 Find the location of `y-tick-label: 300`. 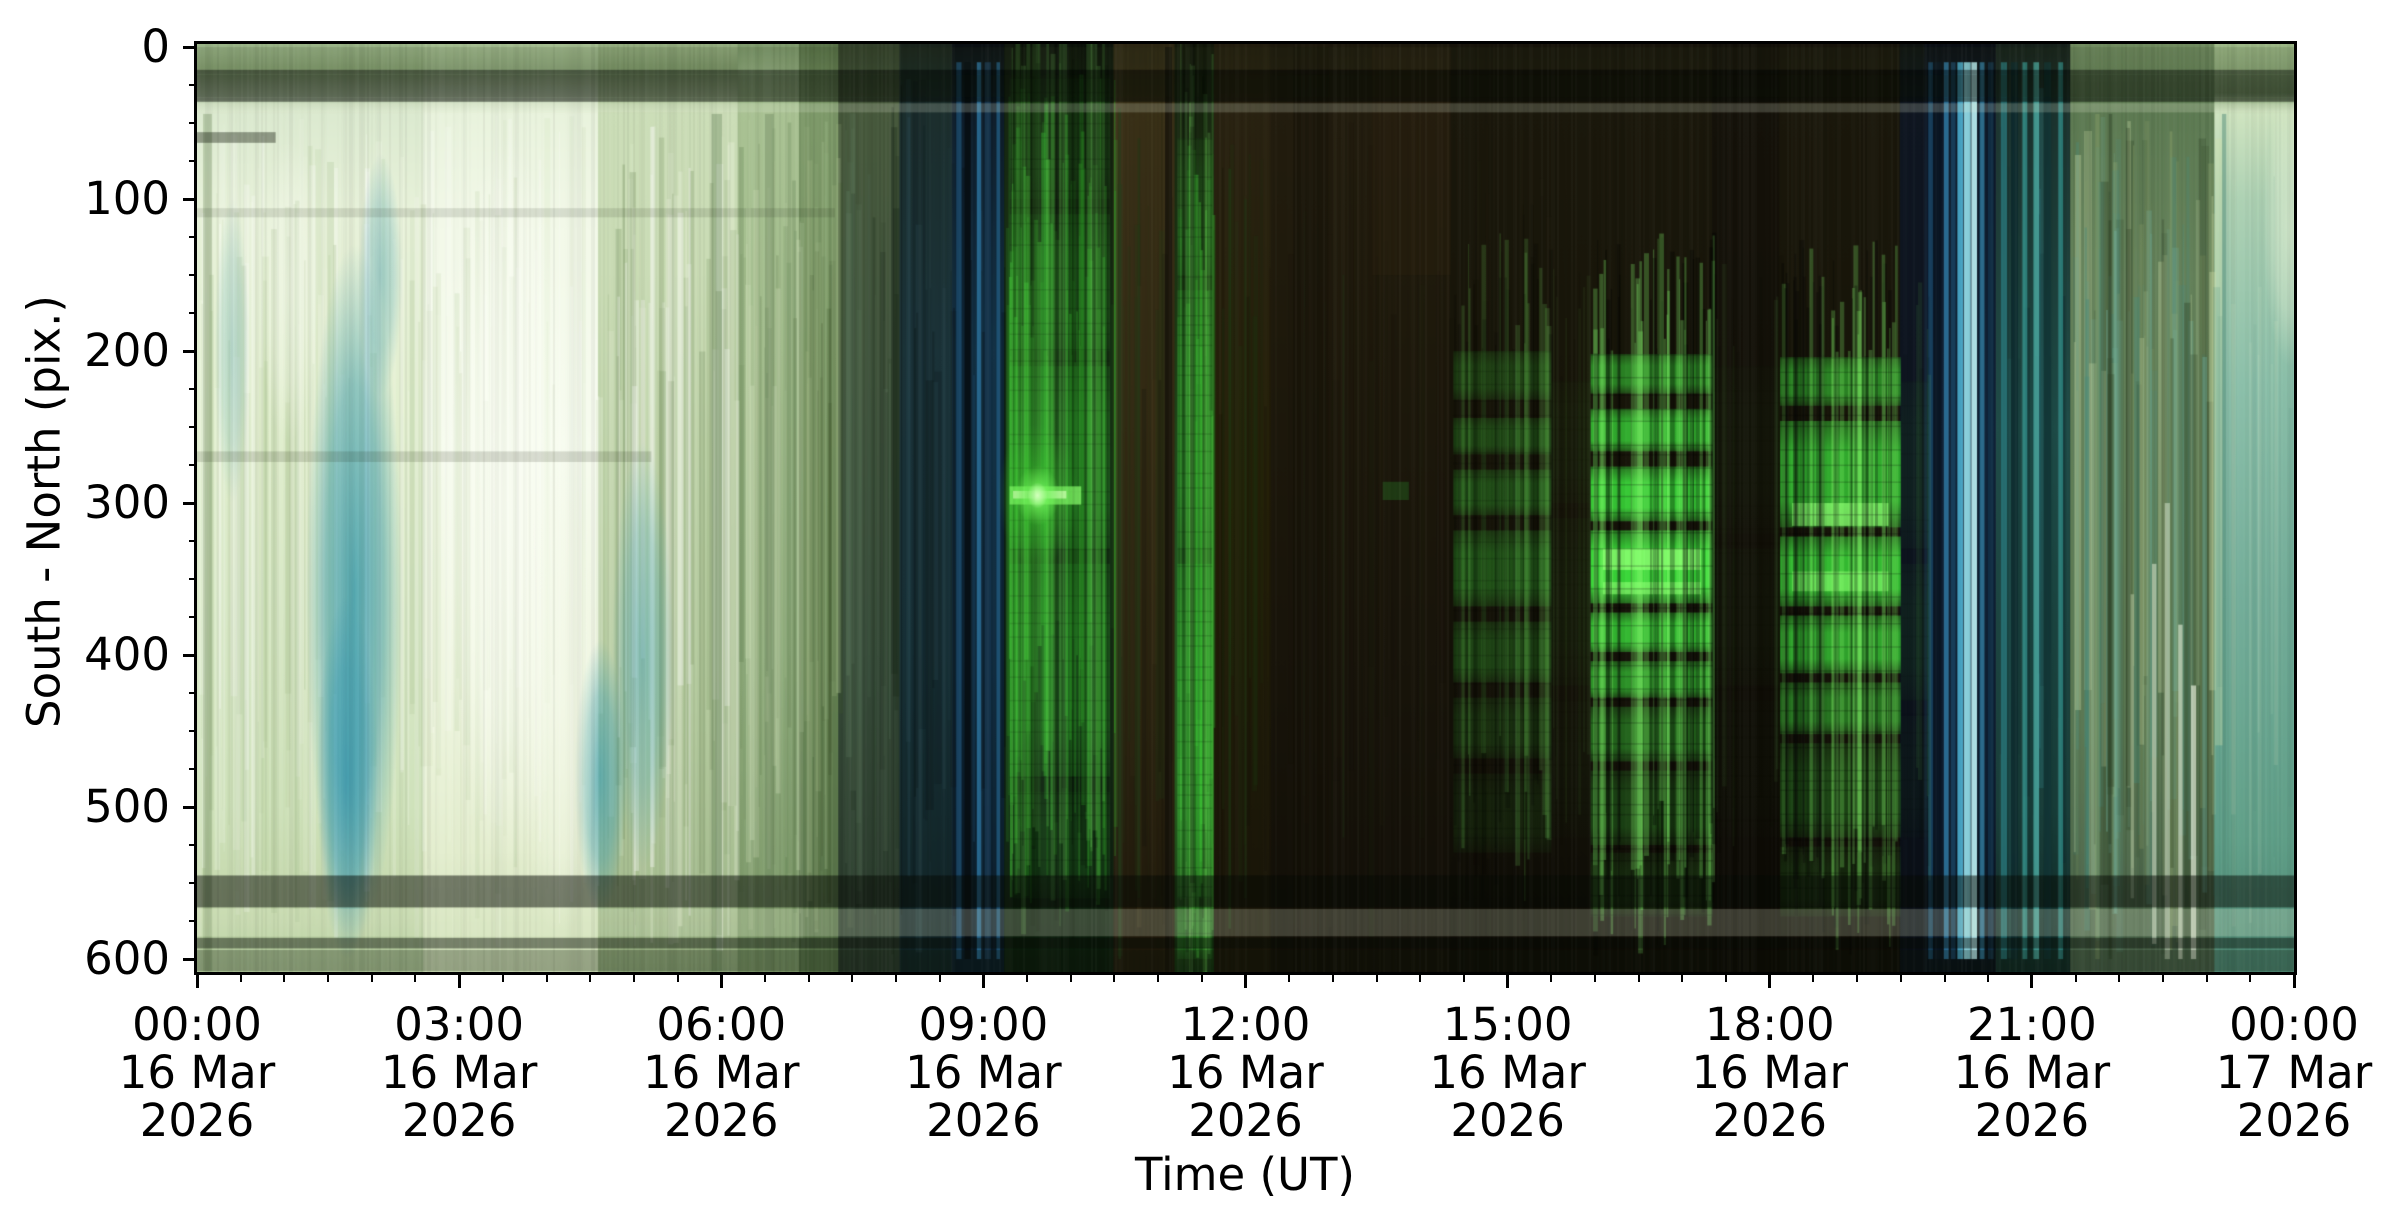

y-tick-label: 300 is located at coordinates (127, 503).